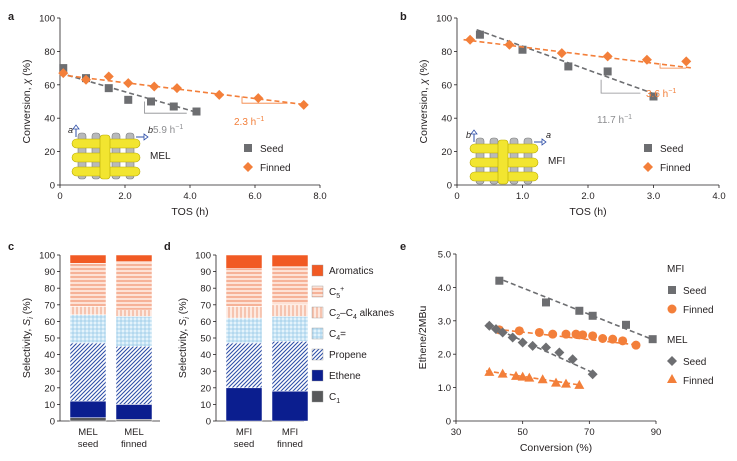  Describe the element at coordinates (648, 167) in the screenshot. I see `legend-finned-marker` at that location.